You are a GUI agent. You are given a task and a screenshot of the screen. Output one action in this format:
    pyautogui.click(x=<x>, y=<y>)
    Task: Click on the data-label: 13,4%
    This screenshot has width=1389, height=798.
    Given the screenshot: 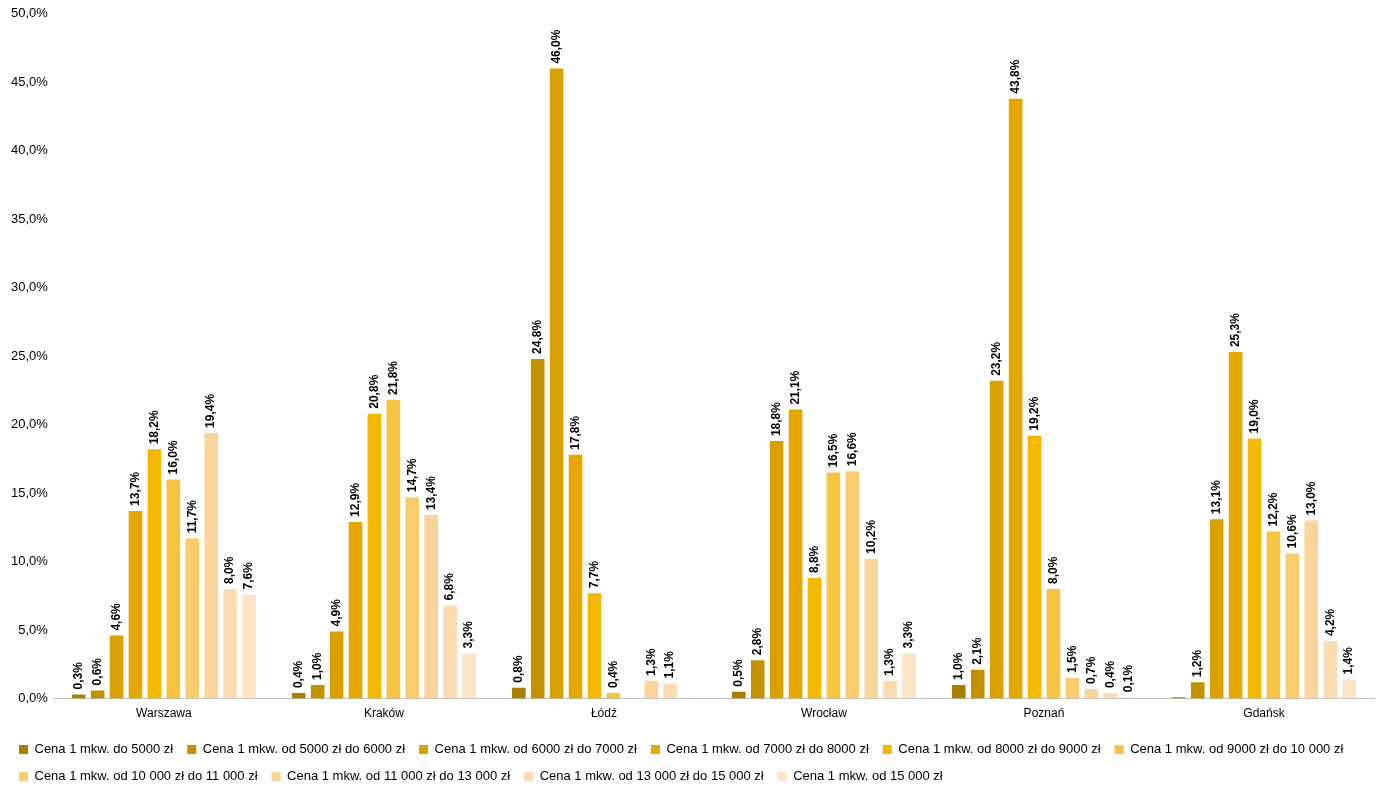 What is the action you would take?
    pyautogui.click(x=430, y=493)
    